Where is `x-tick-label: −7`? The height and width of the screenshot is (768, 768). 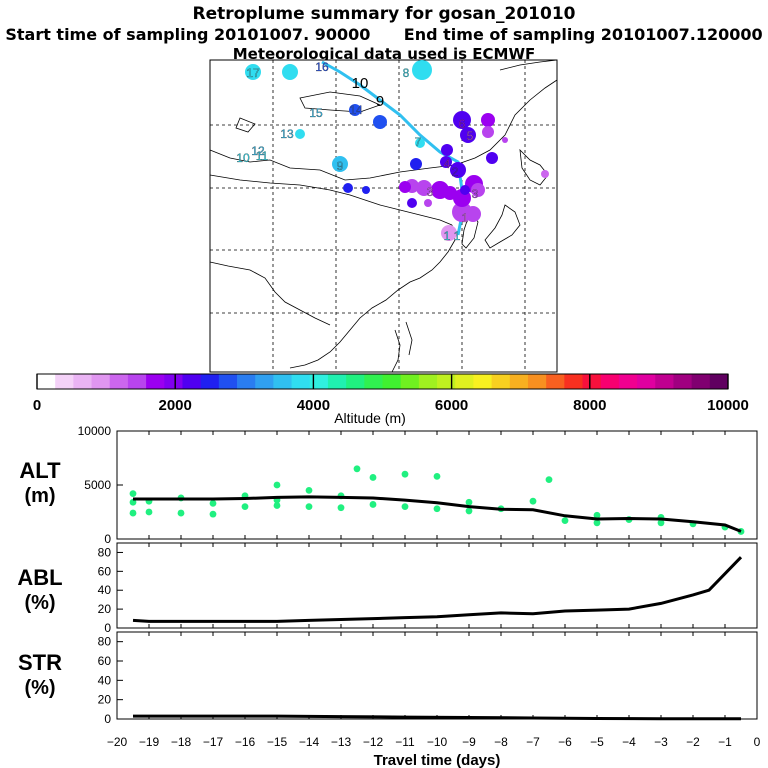 x-tick-label: −7 is located at coordinates (533, 742).